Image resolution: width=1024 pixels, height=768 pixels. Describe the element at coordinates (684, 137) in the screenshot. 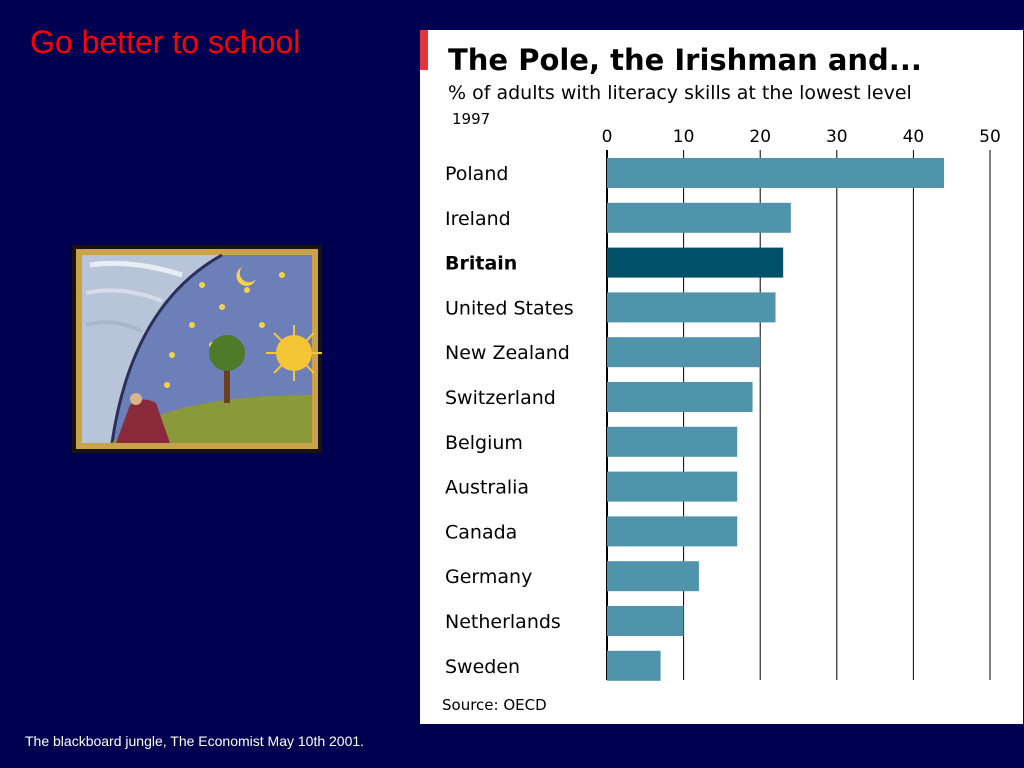

I see `x-tick-label: 10` at that location.